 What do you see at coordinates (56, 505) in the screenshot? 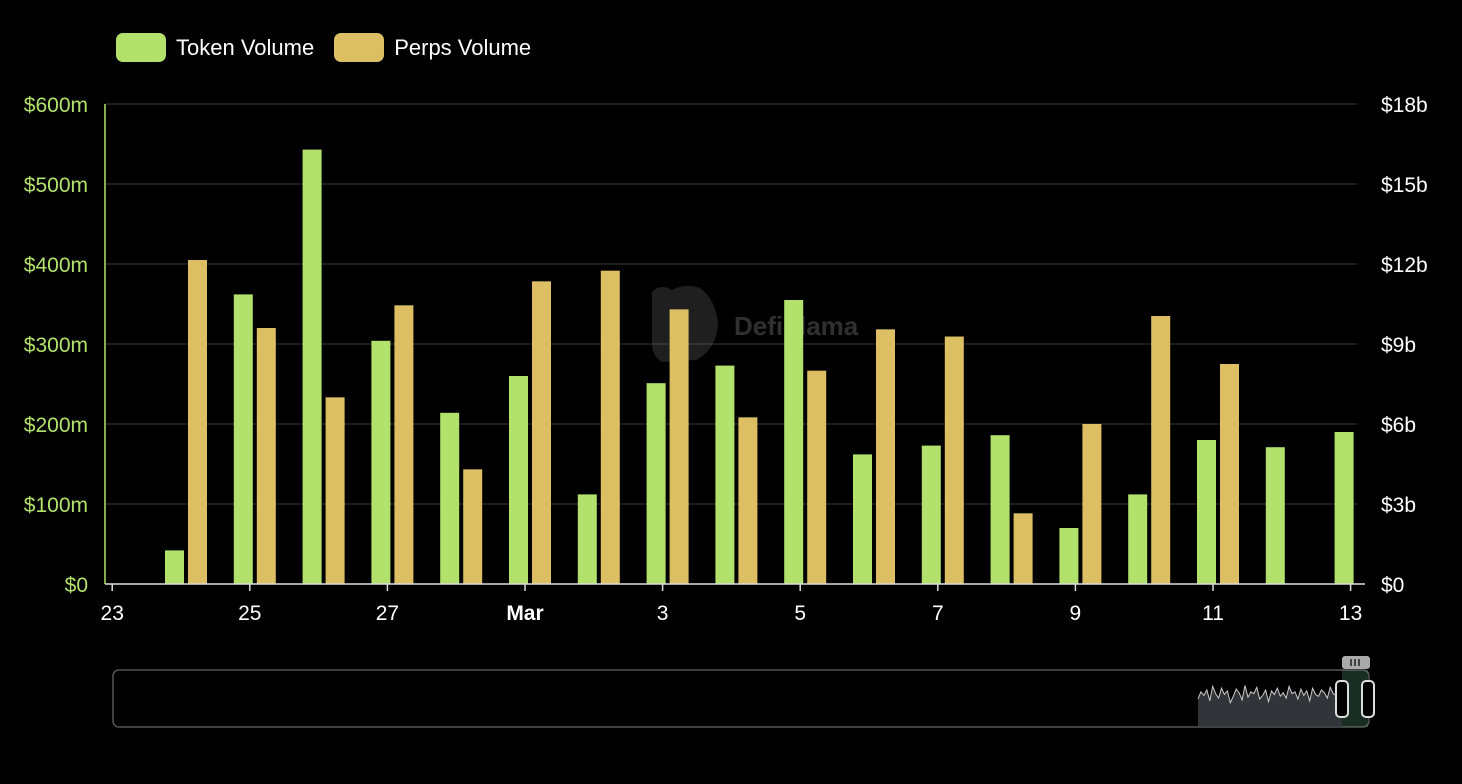
I see `y-left-tick-label: $100m` at bounding box center [56, 505].